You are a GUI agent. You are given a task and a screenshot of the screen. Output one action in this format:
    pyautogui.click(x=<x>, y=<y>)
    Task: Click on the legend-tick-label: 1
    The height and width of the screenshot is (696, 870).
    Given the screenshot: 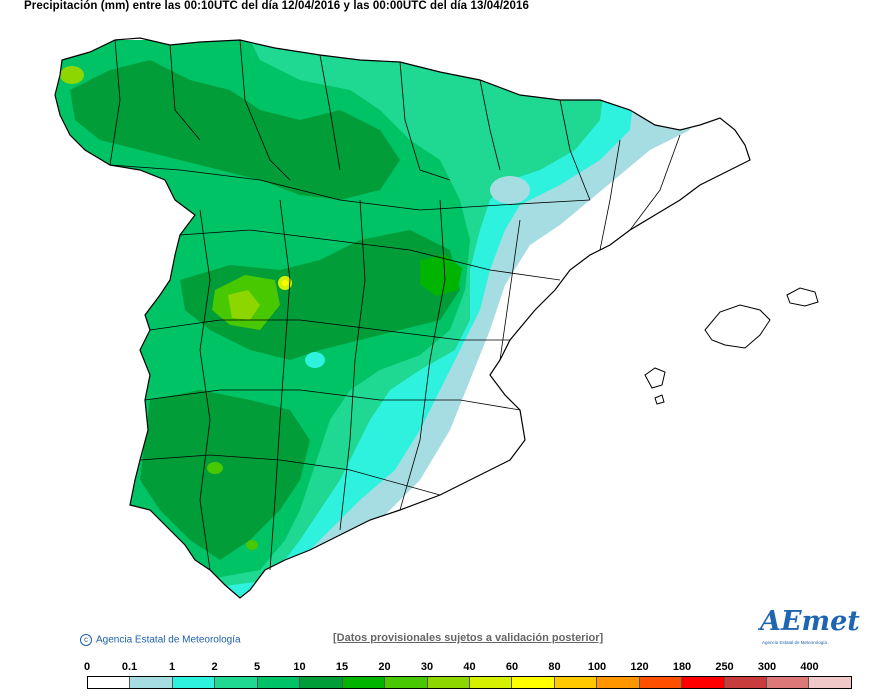 What is the action you would take?
    pyautogui.click(x=172, y=667)
    